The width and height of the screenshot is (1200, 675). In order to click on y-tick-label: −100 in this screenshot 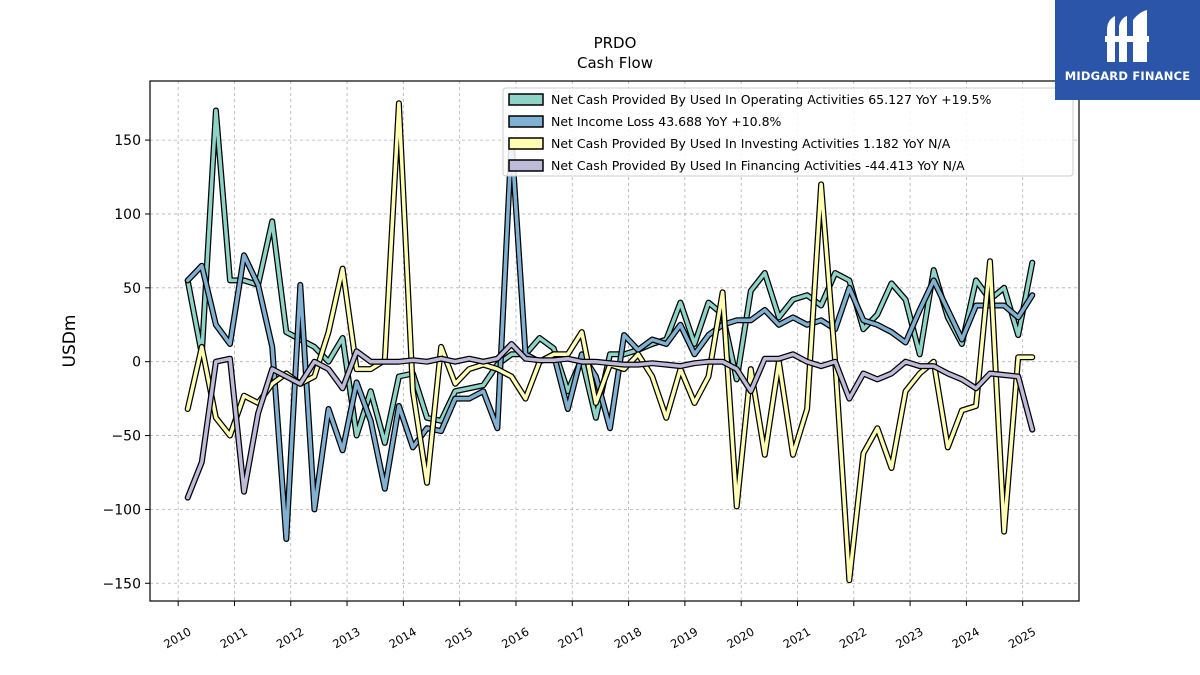, I will do `click(122, 510)`.